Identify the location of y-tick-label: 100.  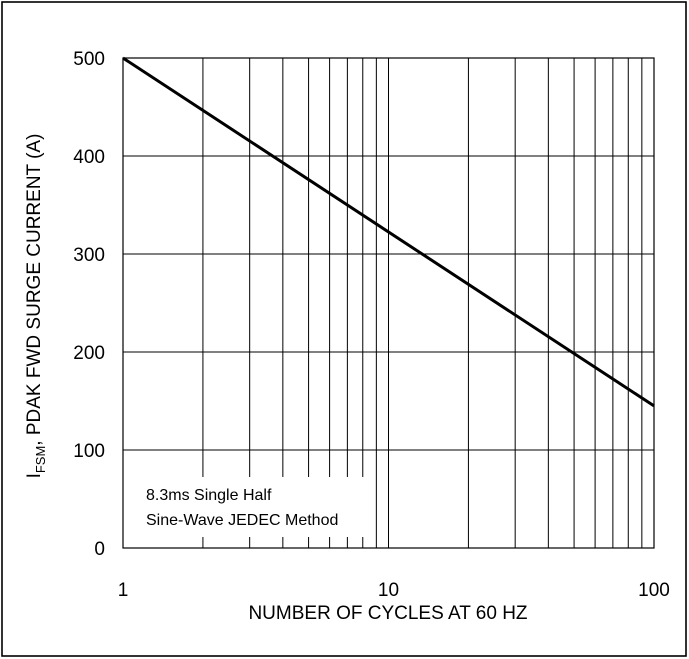
(89, 451).